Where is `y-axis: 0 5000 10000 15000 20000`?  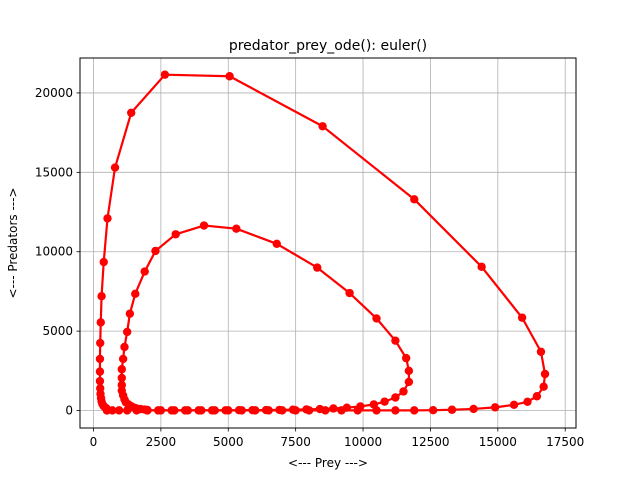
y-axis: 0 5000 10000 15000 20000 is located at coordinates (57, 252).